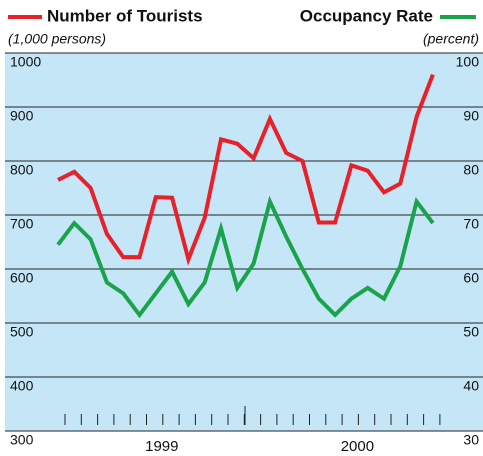 This screenshot has width=483, height=456. Describe the element at coordinates (22, 440) in the screenshot. I see `y-tick-label: 300` at that location.